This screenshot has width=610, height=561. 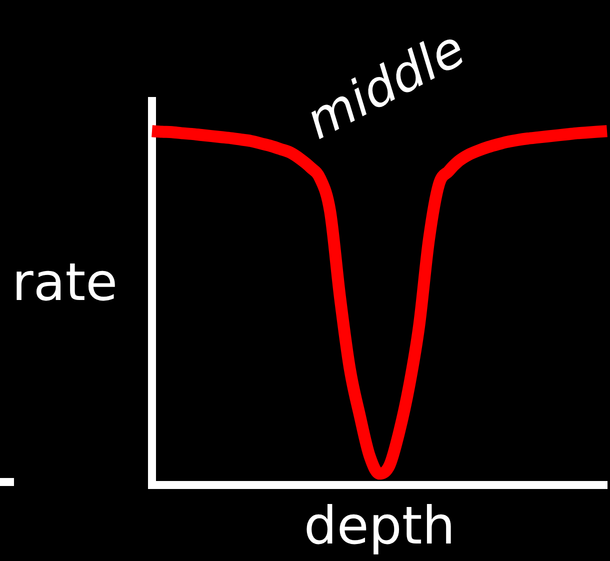 What do you see at coordinates (380, 526) in the screenshot?
I see `x-axis-title: depth` at bounding box center [380, 526].